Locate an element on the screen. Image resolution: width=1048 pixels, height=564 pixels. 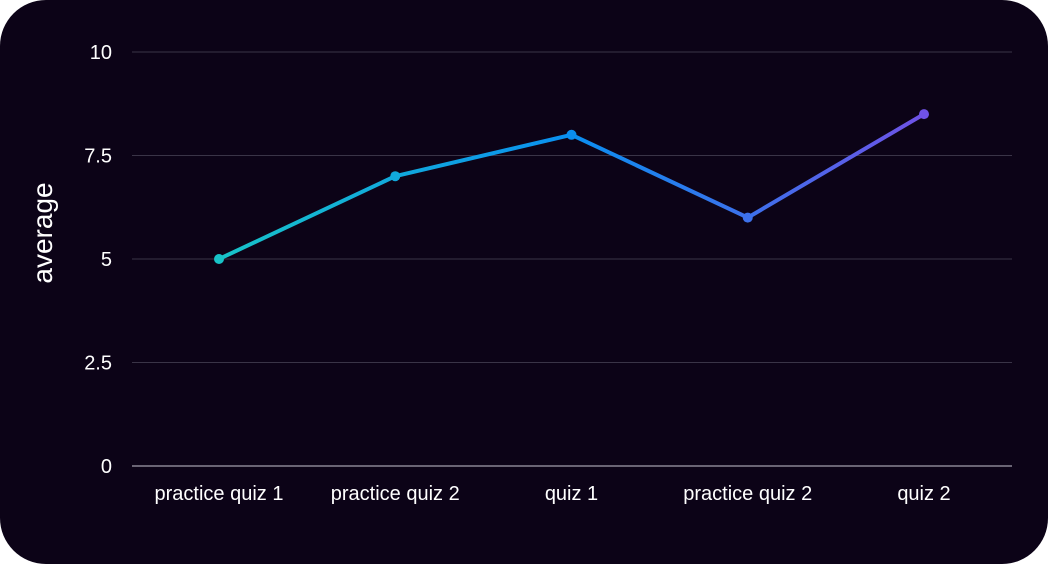
y-tick-label: 10 is located at coordinates (101, 53).